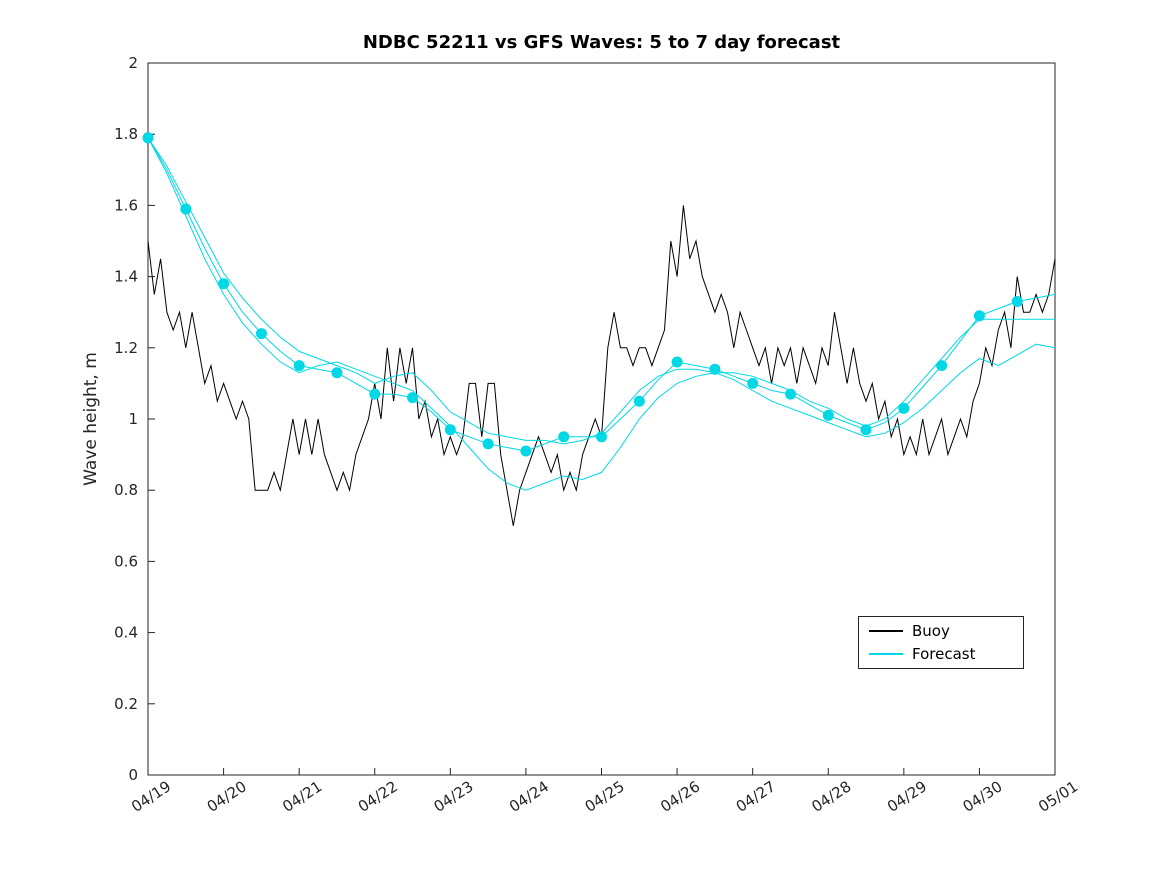 The width and height of the screenshot is (1167, 875). Describe the element at coordinates (453, 796) in the screenshot. I see `x-tick-label: 04/23` at that location.